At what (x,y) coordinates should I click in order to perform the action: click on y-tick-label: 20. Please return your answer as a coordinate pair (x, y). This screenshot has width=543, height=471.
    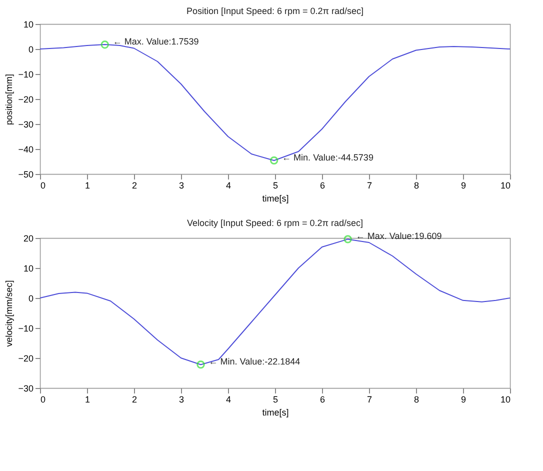
    Looking at the image, I should click on (28, 239).